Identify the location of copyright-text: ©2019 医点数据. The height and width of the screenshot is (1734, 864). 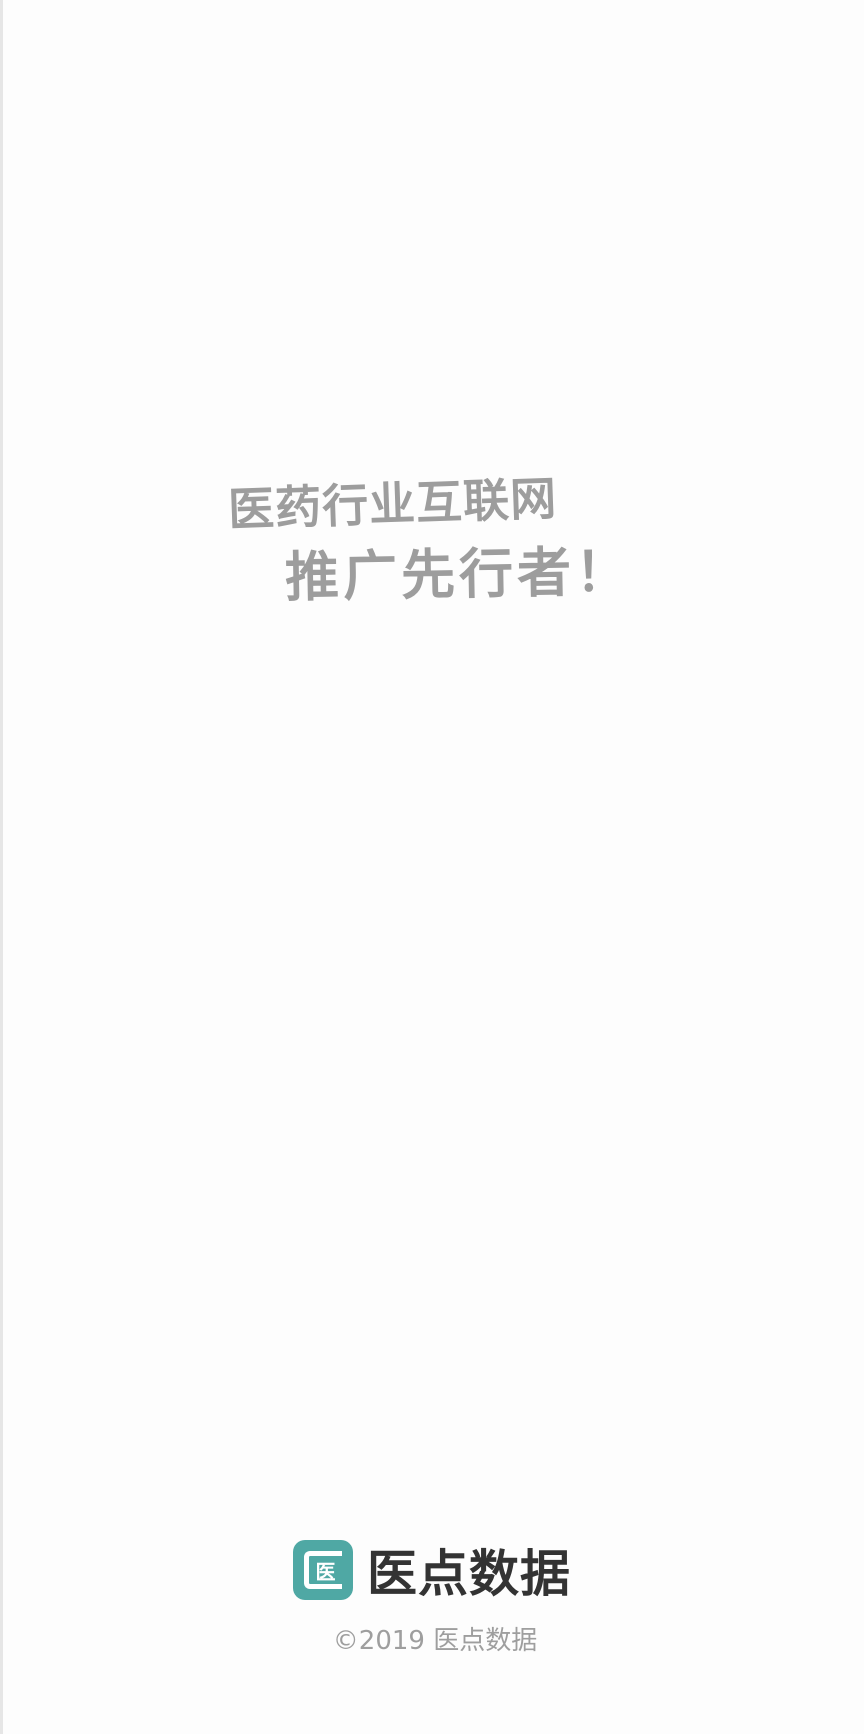
(435, 1641).